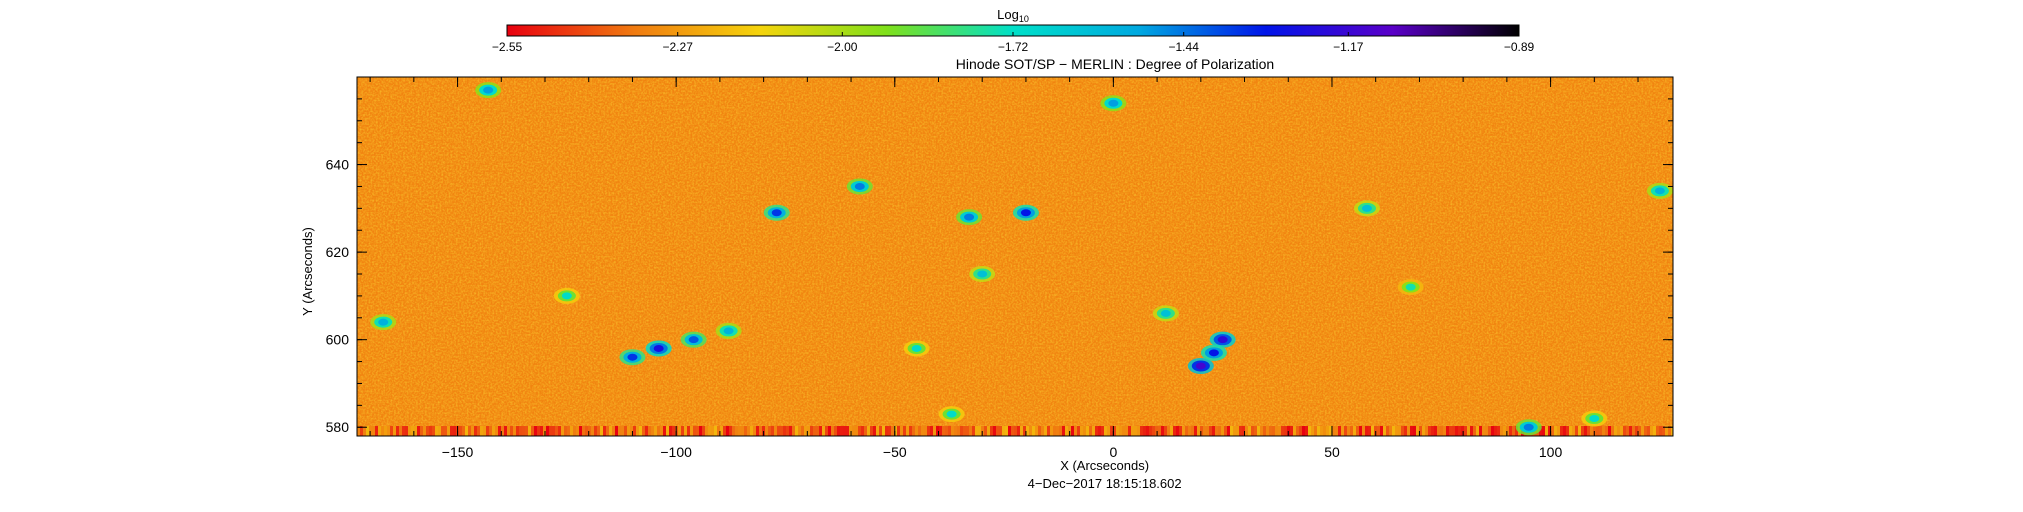  I want to click on x-tick-label: −150, so click(458, 452).